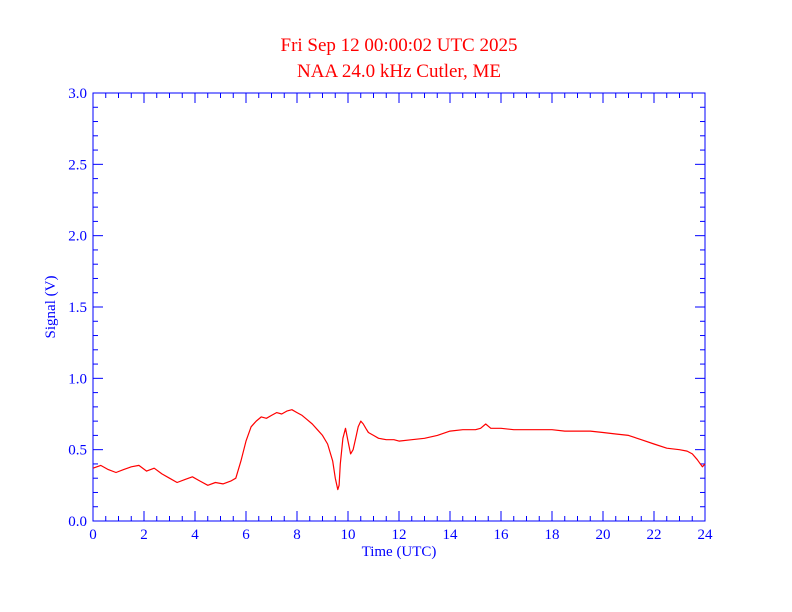 This screenshot has width=792, height=612. I want to click on chart-subtitle: NAA 24.0 kHz Cutler, ME, so click(399, 71).